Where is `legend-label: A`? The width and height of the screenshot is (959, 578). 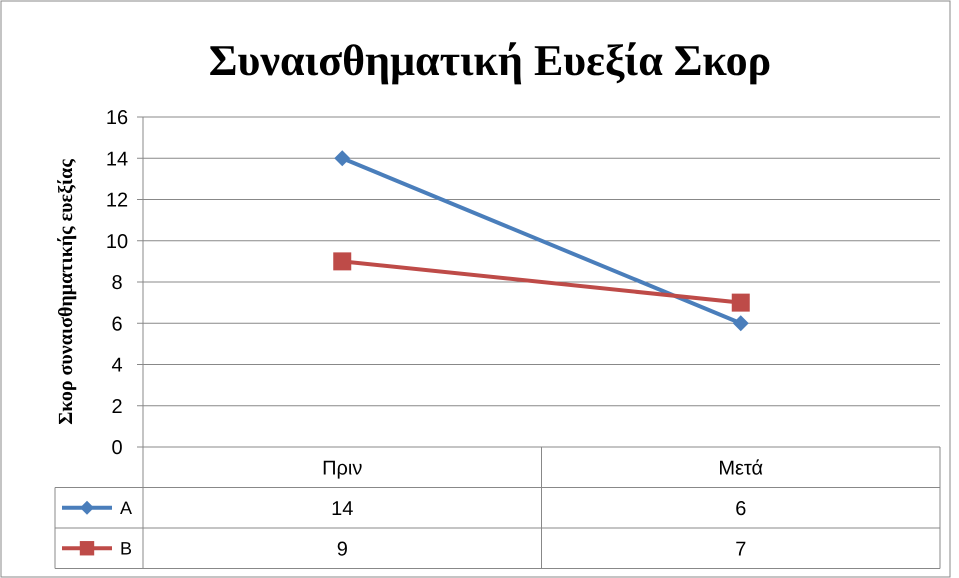 legend-label: A is located at coordinates (126, 508).